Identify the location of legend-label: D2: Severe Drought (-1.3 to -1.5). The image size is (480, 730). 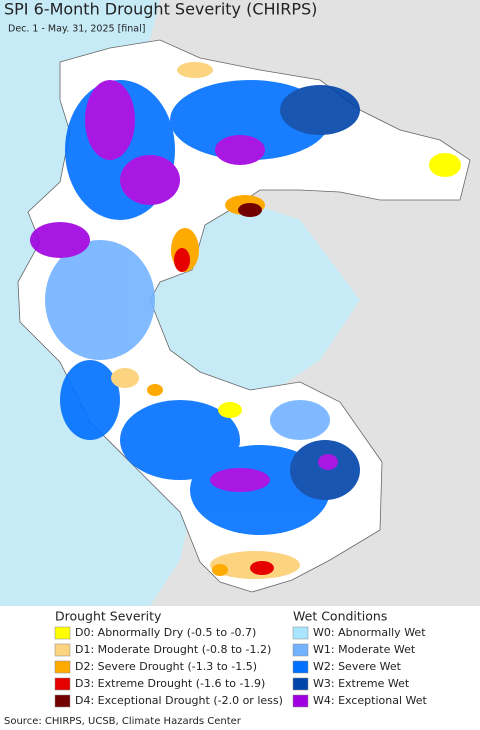
(166, 666).